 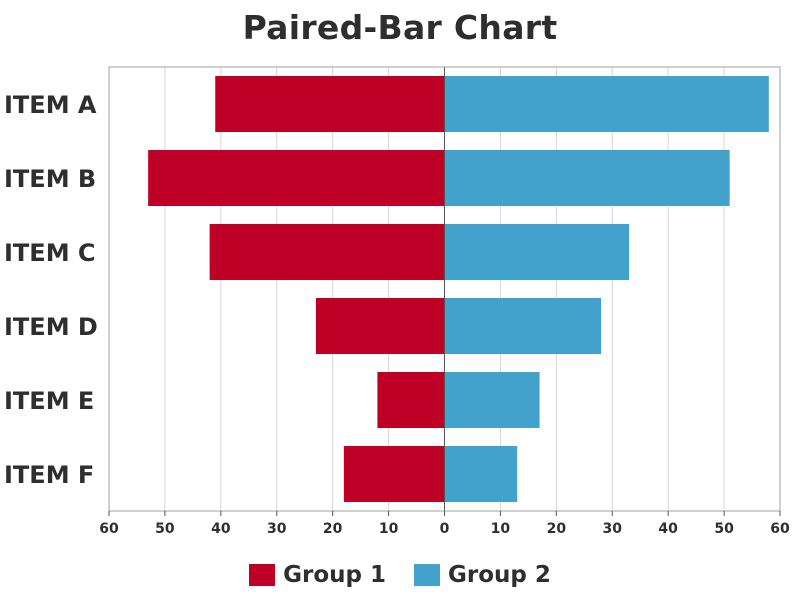 What do you see at coordinates (606, 104) in the screenshot?
I see `bar-group-2-item-a` at bounding box center [606, 104].